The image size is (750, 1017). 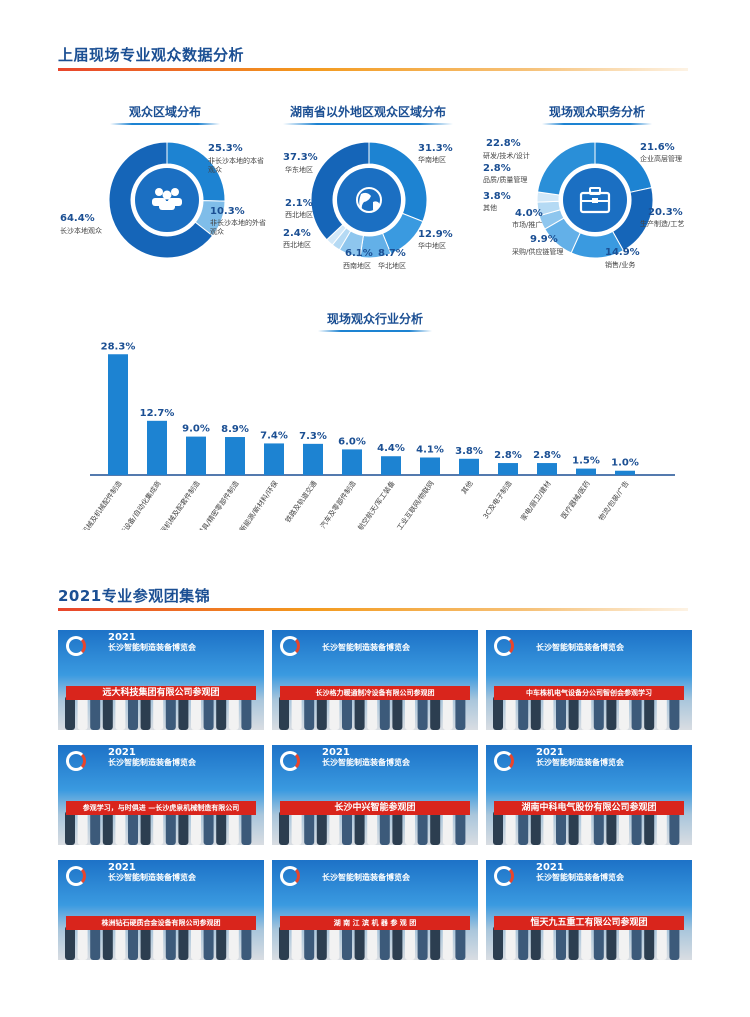 What do you see at coordinates (375, 910) in the screenshot?
I see `group-photo: 长沙智能制造装备博览会湖 南 江 滨 机 器 参 观 团` at bounding box center [375, 910].